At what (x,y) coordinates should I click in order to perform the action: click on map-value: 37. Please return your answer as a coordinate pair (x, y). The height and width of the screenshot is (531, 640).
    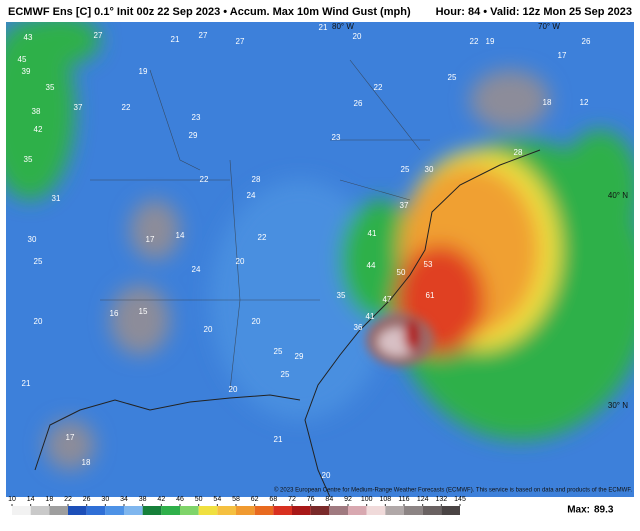
    Looking at the image, I should click on (404, 205).